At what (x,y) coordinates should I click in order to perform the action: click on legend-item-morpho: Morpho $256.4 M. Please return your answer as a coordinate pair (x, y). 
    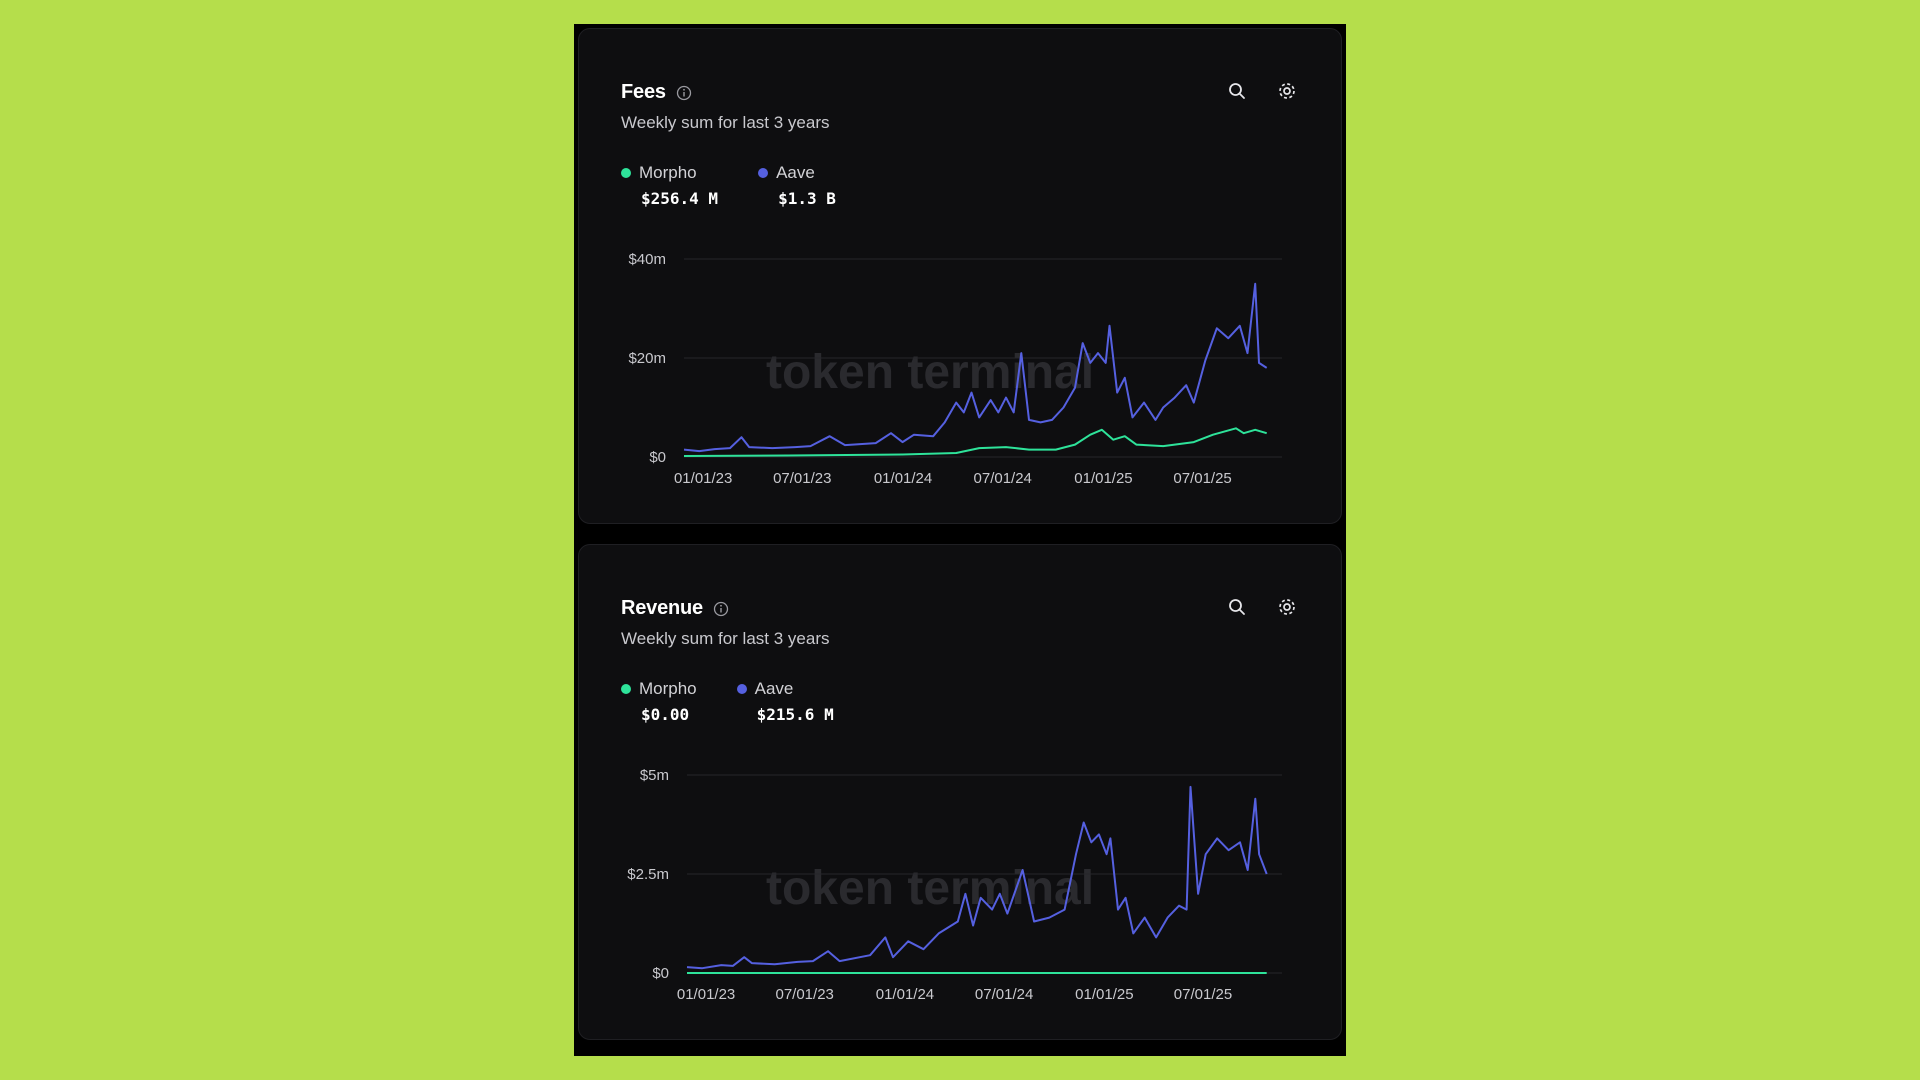
    Looking at the image, I should click on (669, 185).